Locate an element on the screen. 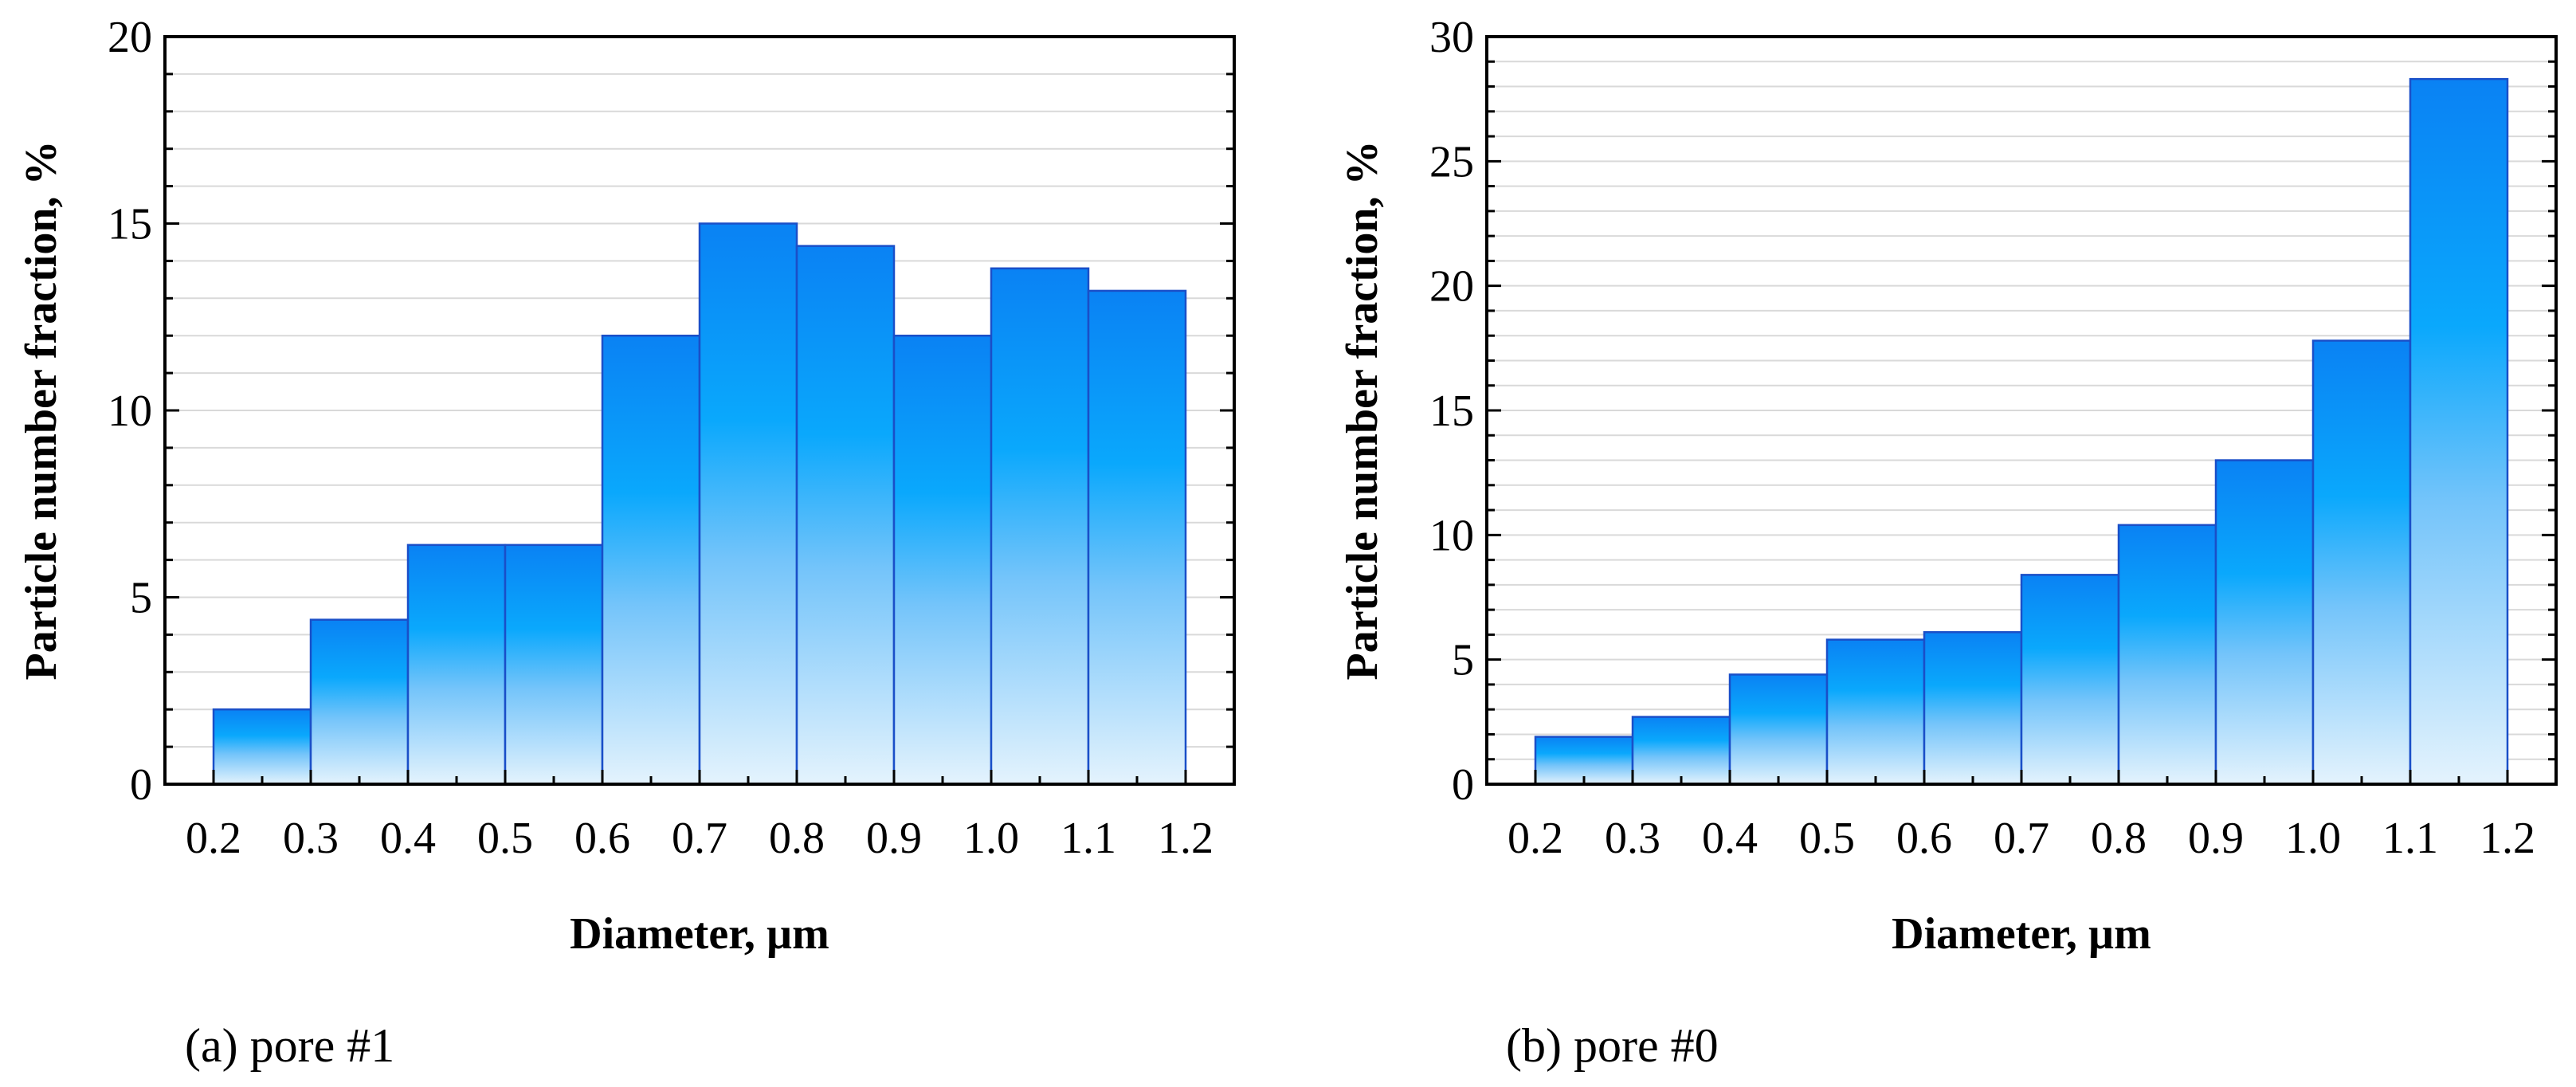 The image size is (2576, 1087). chart-caption: (a) pore #1 is located at coordinates (289, 1045).